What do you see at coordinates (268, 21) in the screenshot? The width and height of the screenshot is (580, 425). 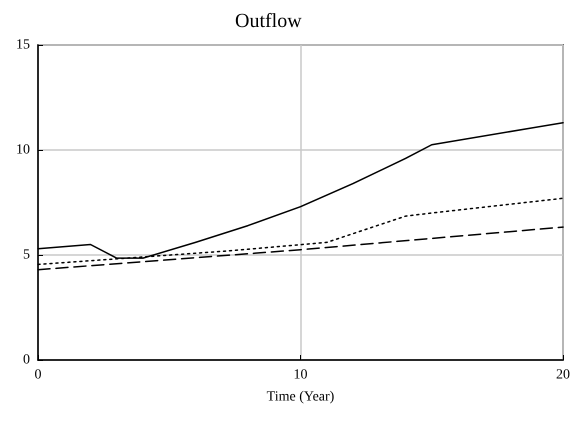 I see `chart-title: Outflow` at bounding box center [268, 21].